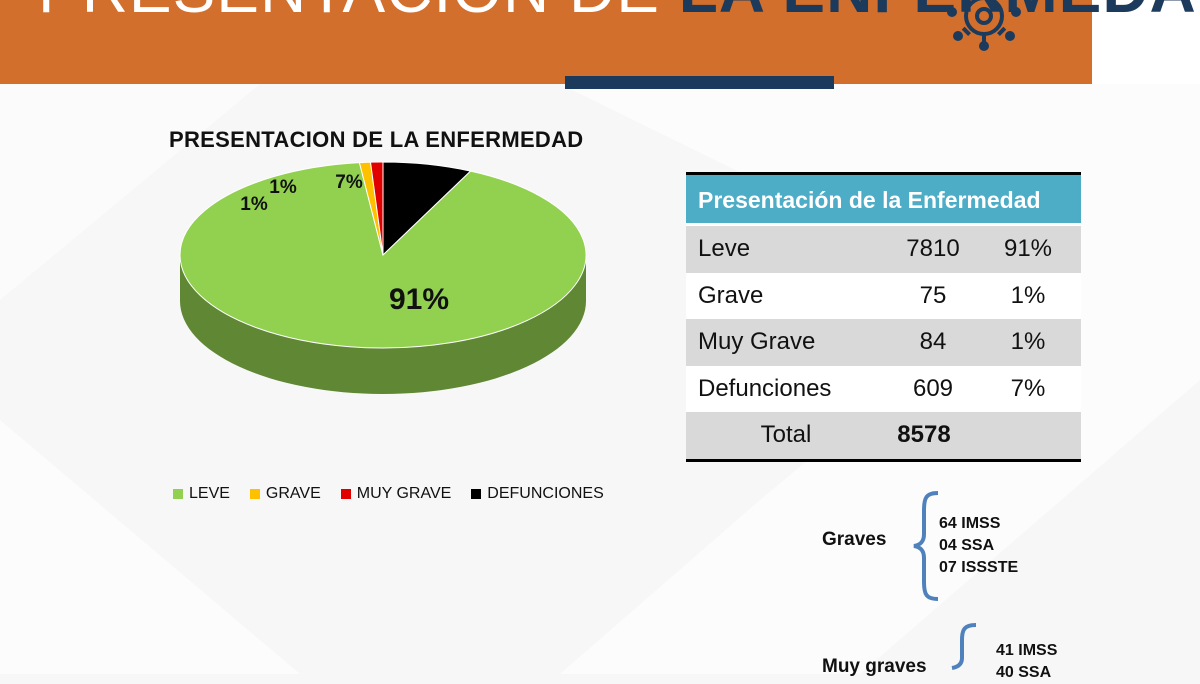 The height and width of the screenshot is (684, 1200). Describe the element at coordinates (786, 435) in the screenshot. I see `total-label: Total` at that location.